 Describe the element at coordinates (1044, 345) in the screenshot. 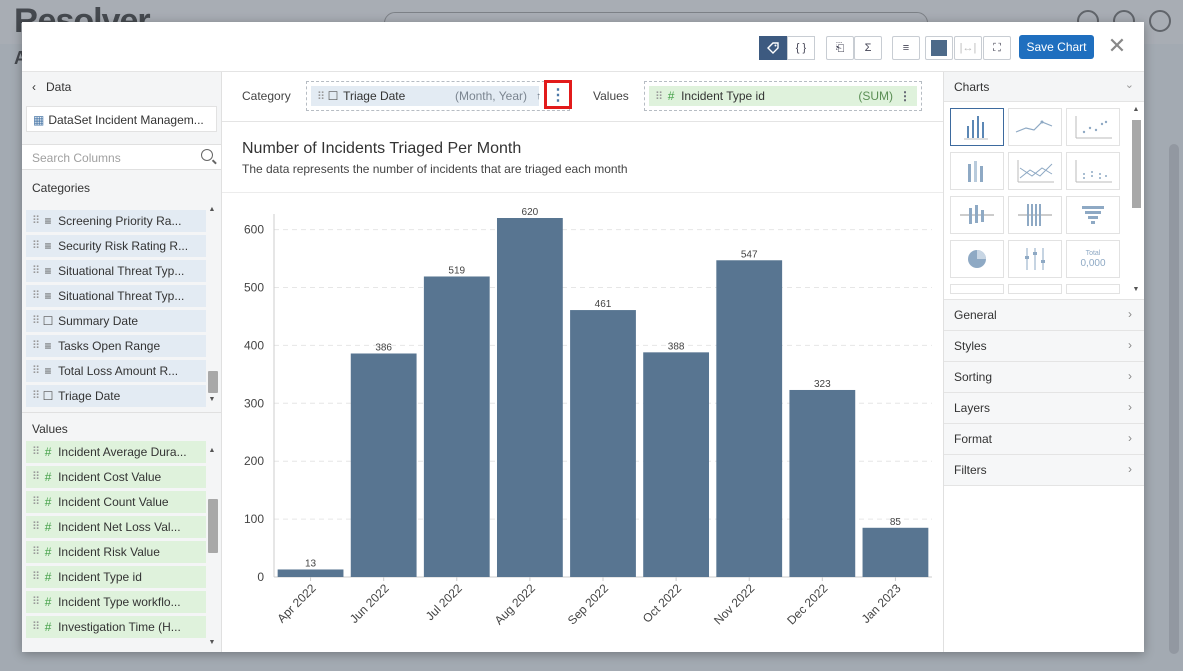

I see `section-styles: Styles ›` at that location.